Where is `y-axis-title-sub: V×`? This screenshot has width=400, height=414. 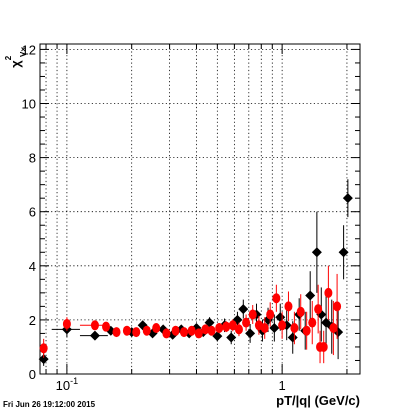 y-axis-title-sub: V× is located at coordinates (23, 52).